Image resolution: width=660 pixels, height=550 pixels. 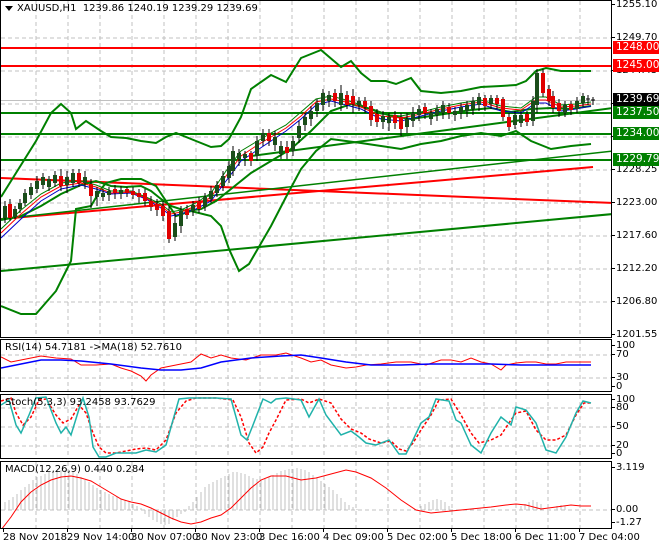 What do you see at coordinates (620, 354) in the screenshot?
I see `rsi-tick: 70` at bounding box center [620, 354].